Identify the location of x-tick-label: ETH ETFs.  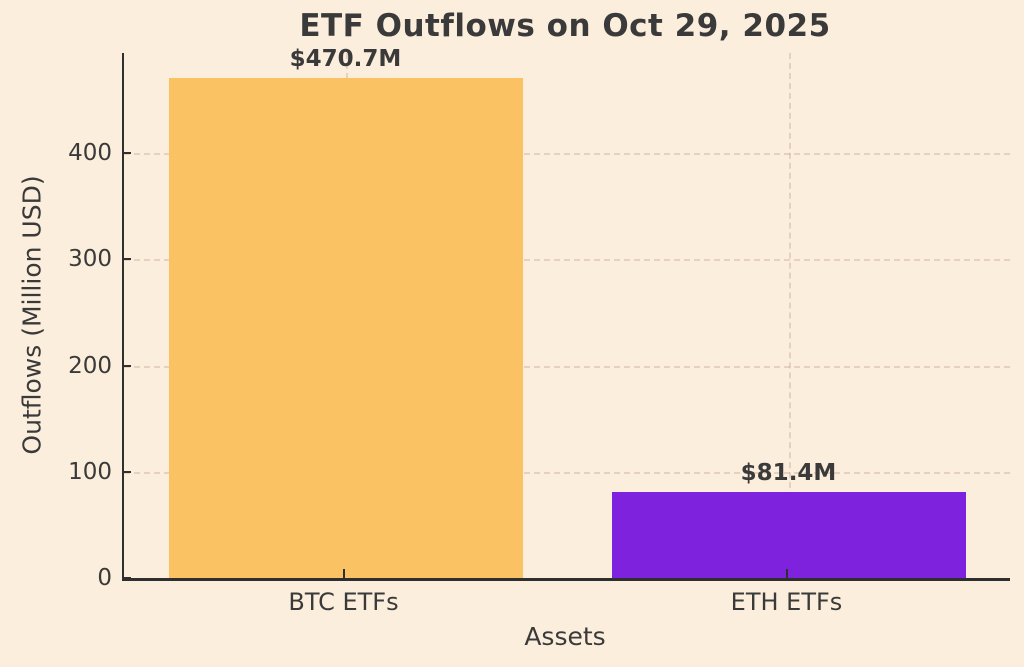
(786, 602).